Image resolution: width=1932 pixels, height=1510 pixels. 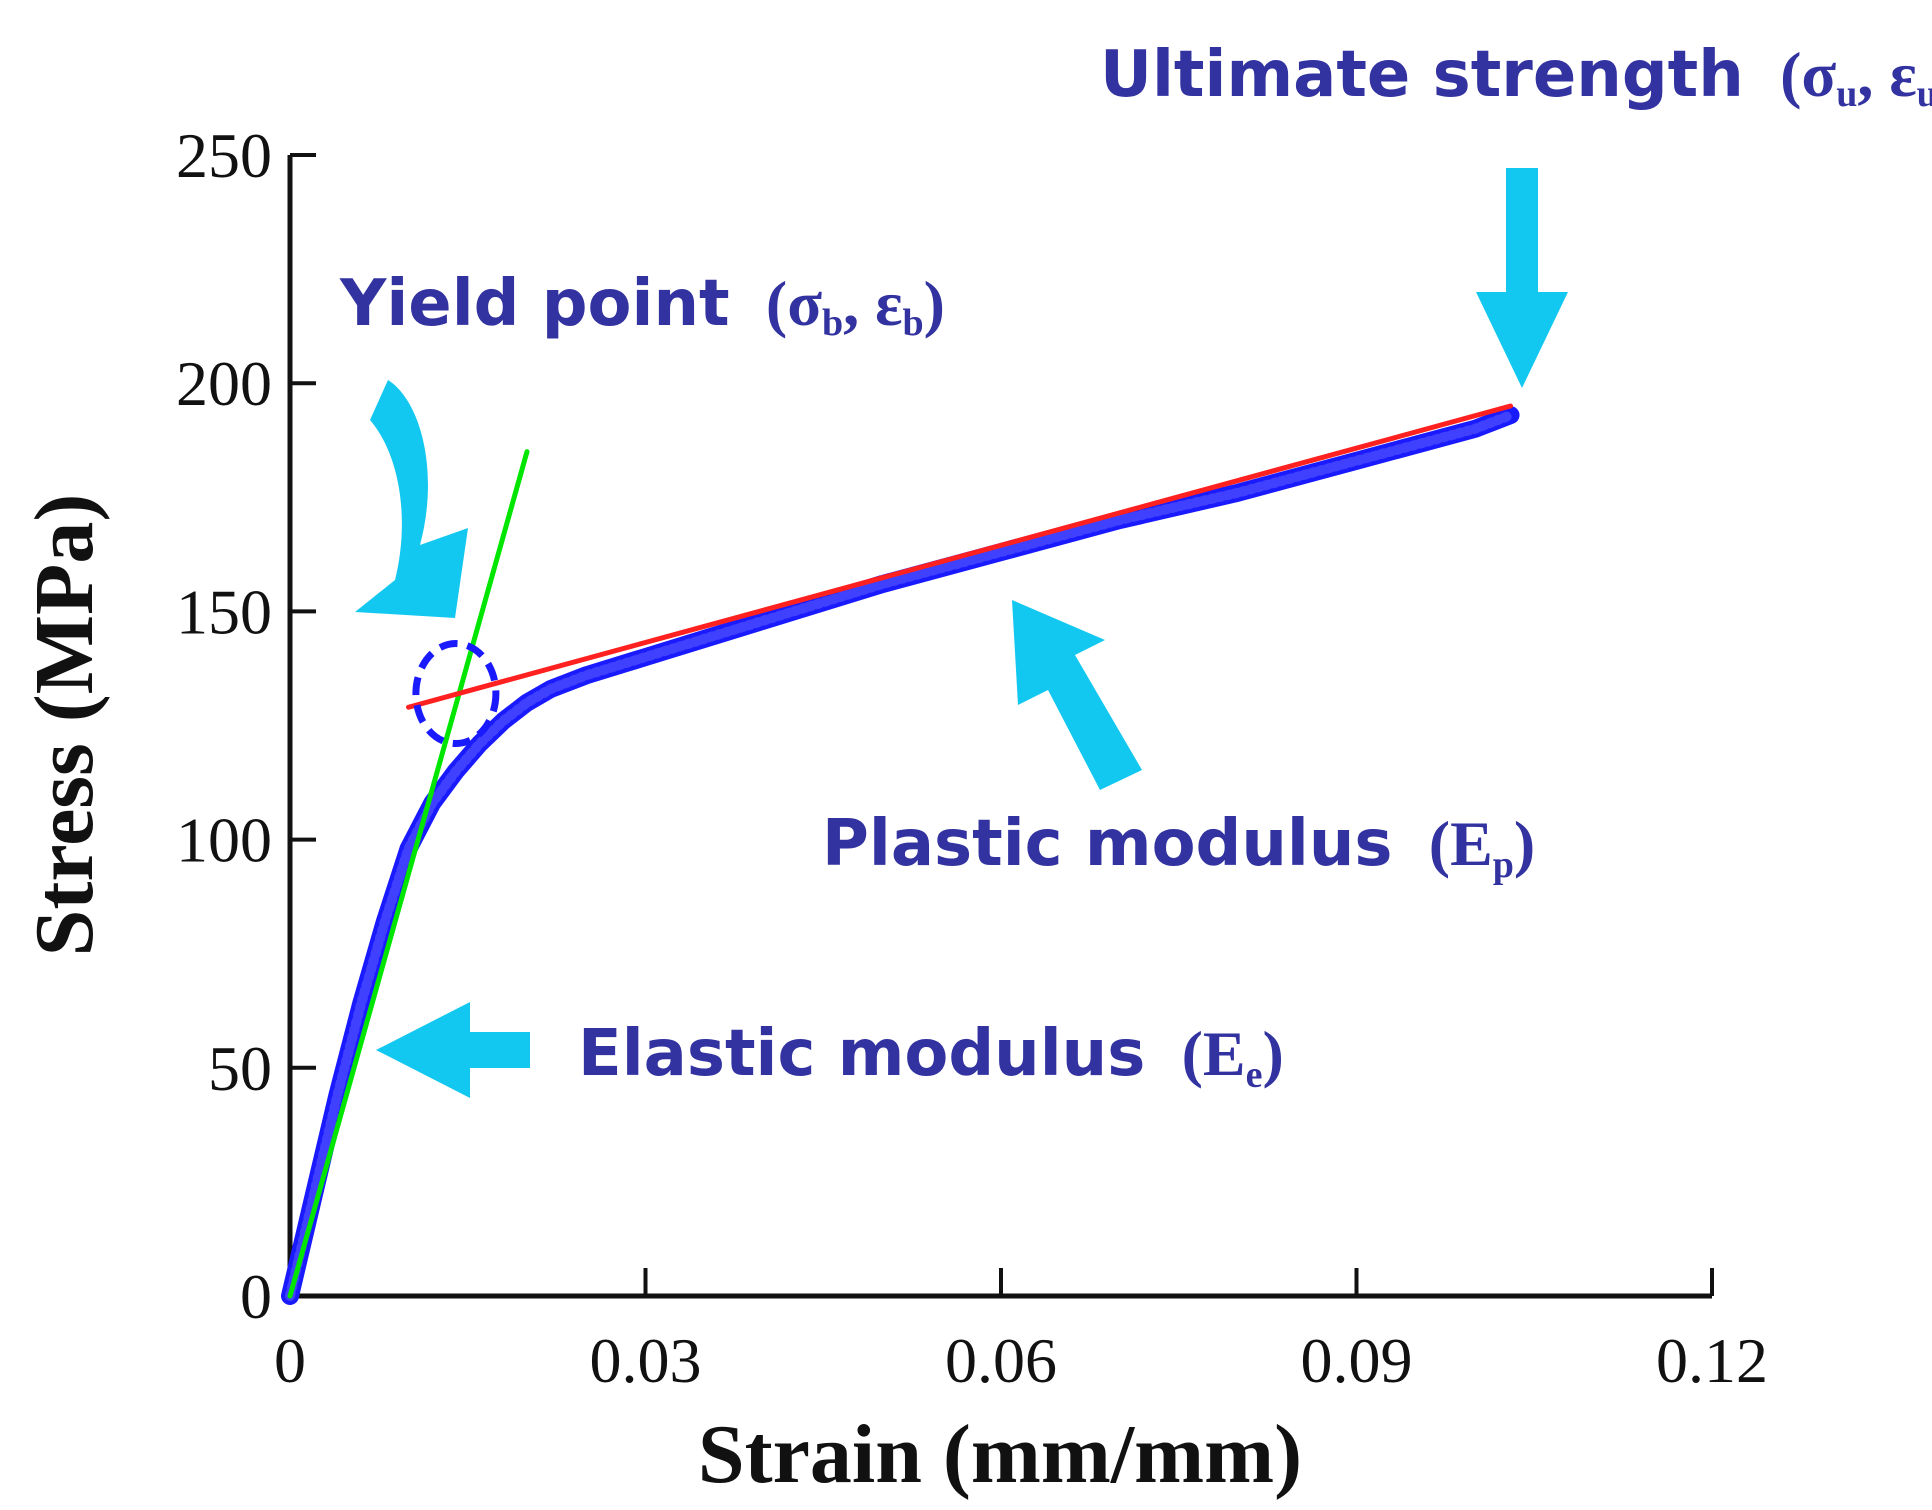 What do you see at coordinates (1357, 1360) in the screenshot?
I see `x-tick-label: 0.09` at bounding box center [1357, 1360].